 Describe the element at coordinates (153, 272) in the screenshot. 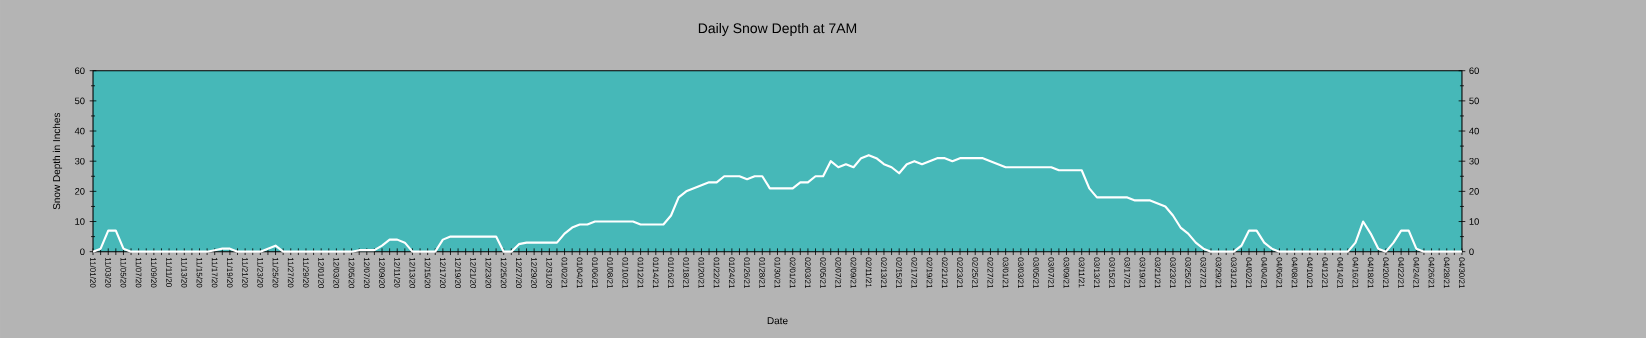

I see `x-tick-label: 11/09/20` at that location.